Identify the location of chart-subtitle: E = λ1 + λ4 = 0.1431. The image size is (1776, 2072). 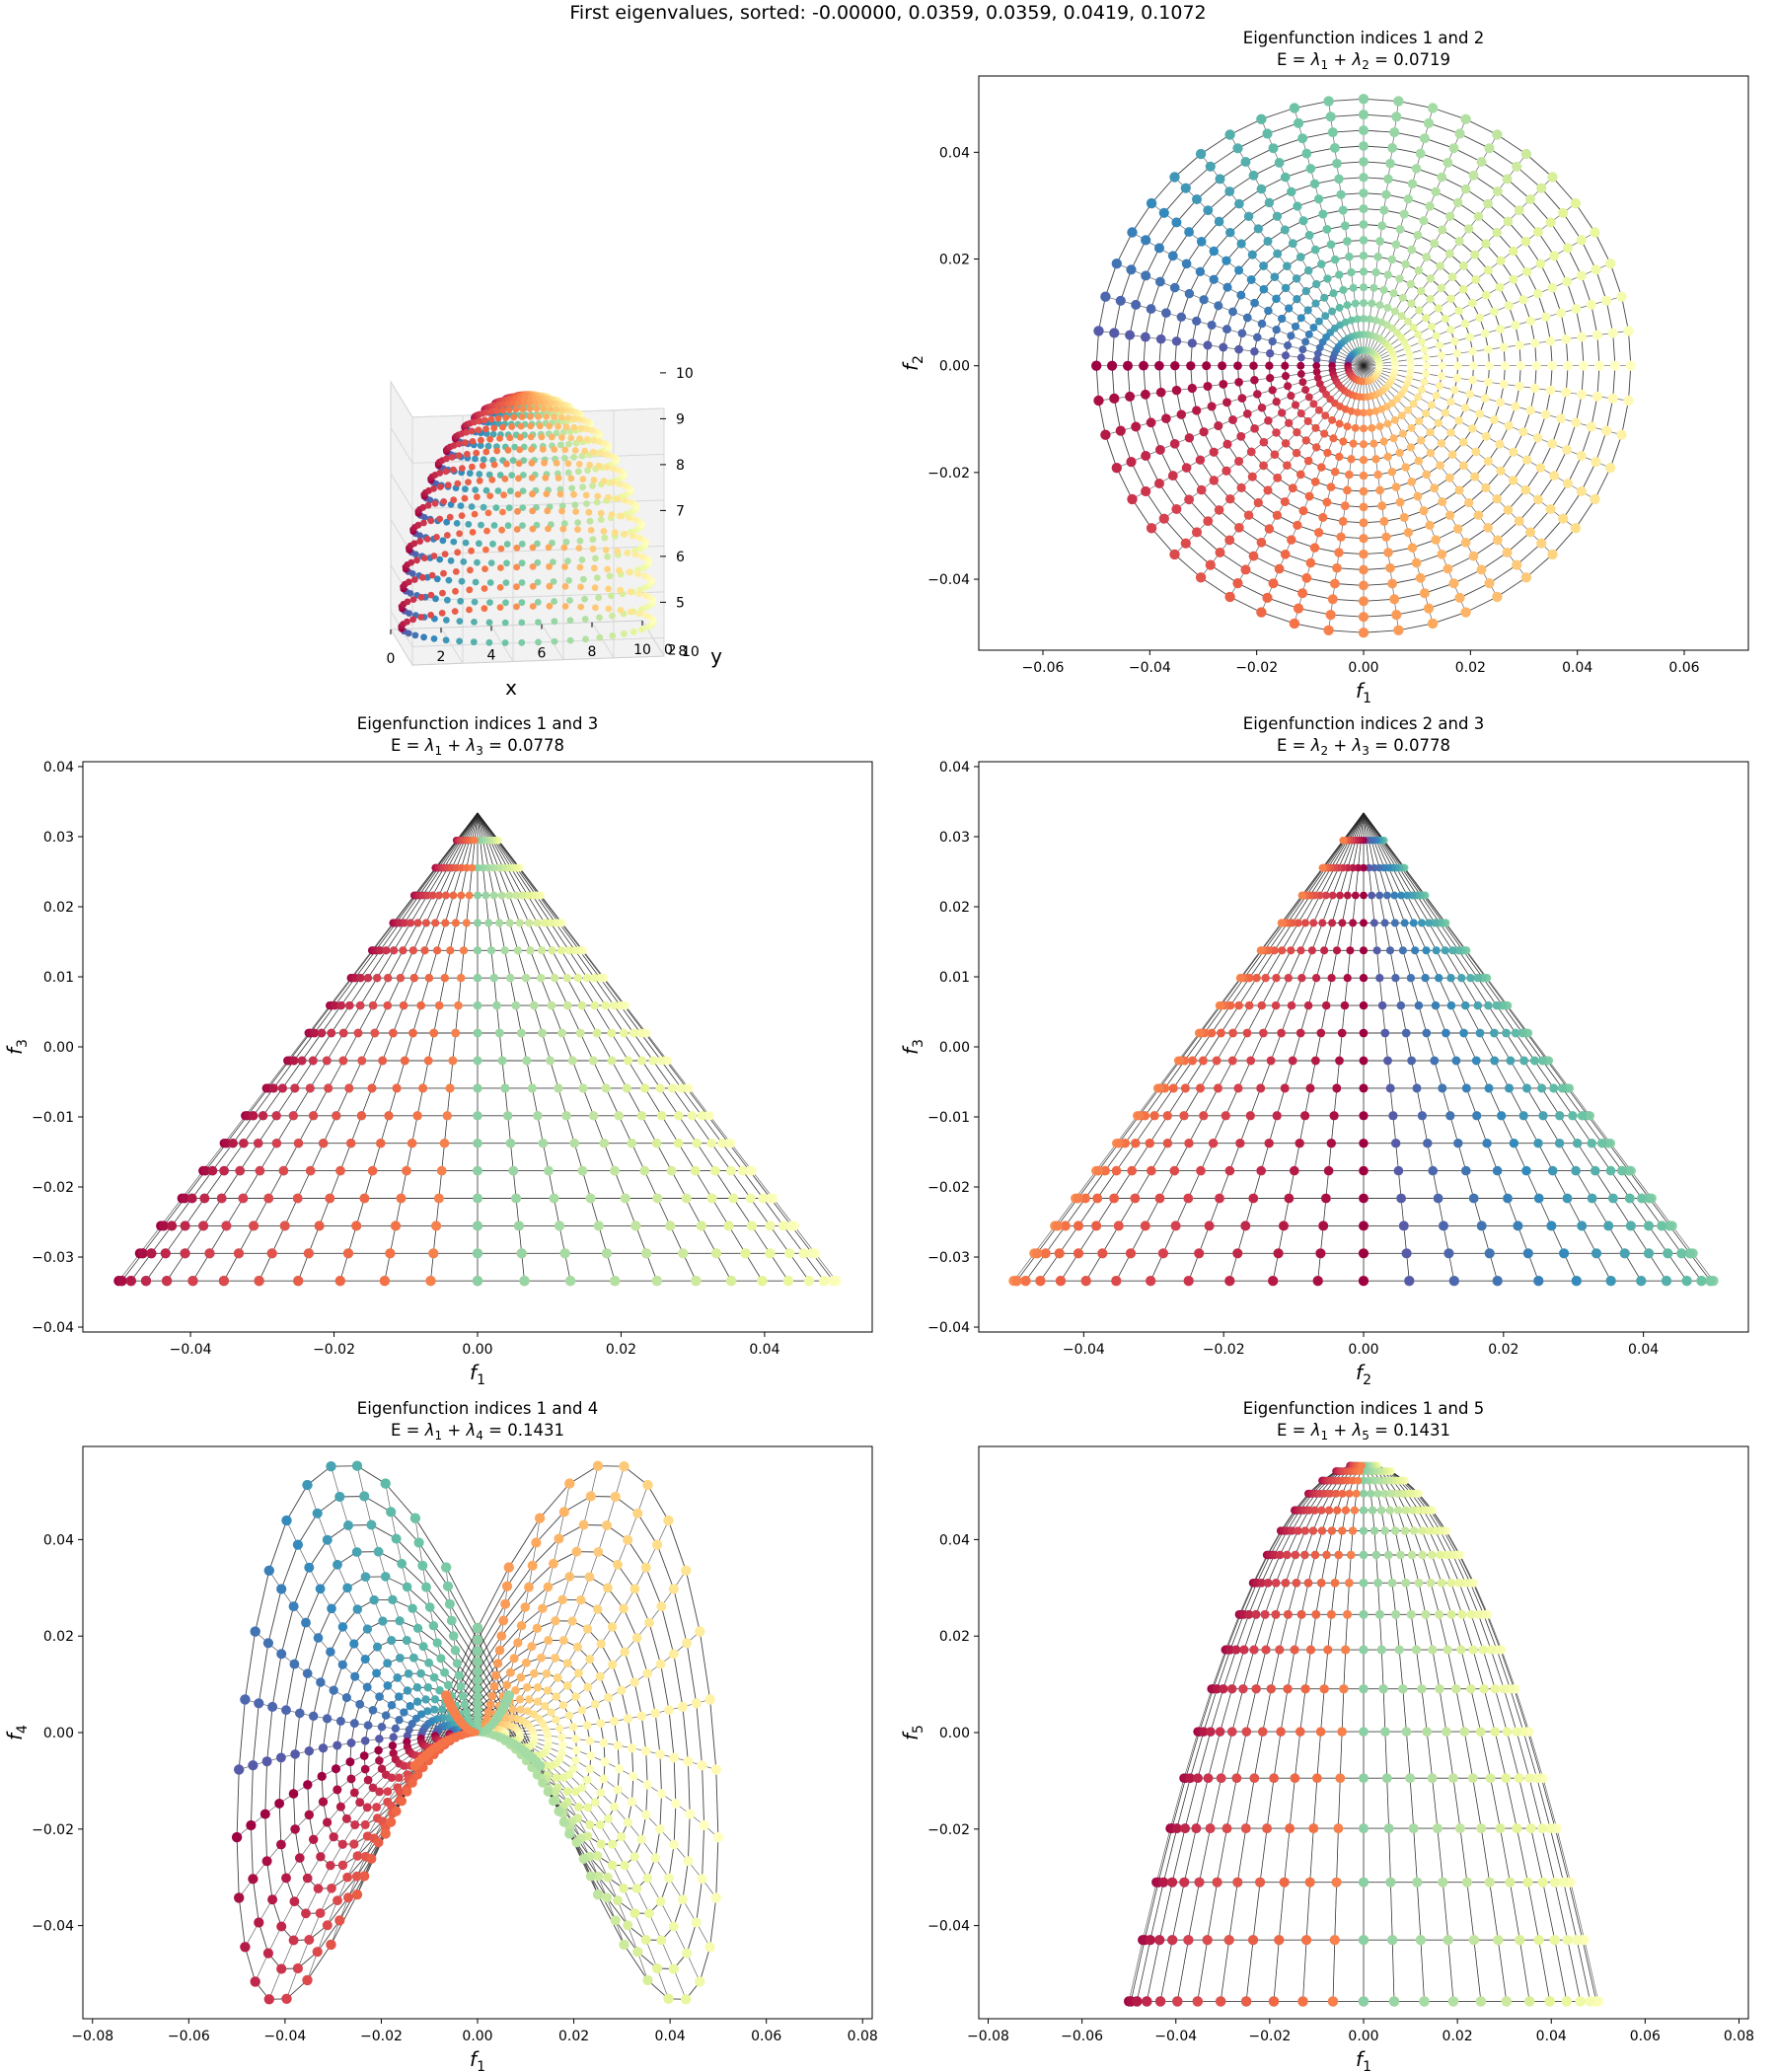
(478, 1432).